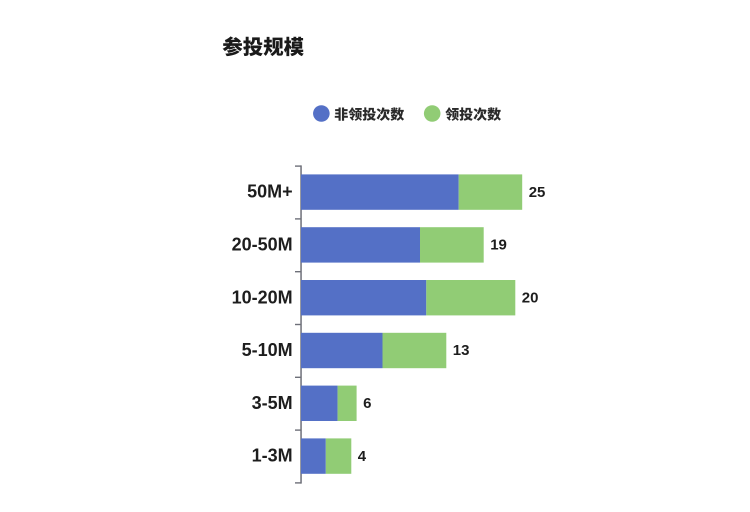 Image resolution: width=750 pixels, height=512 pixels. Describe the element at coordinates (537, 192) in the screenshot. I see `svg-text: 25` at that location.